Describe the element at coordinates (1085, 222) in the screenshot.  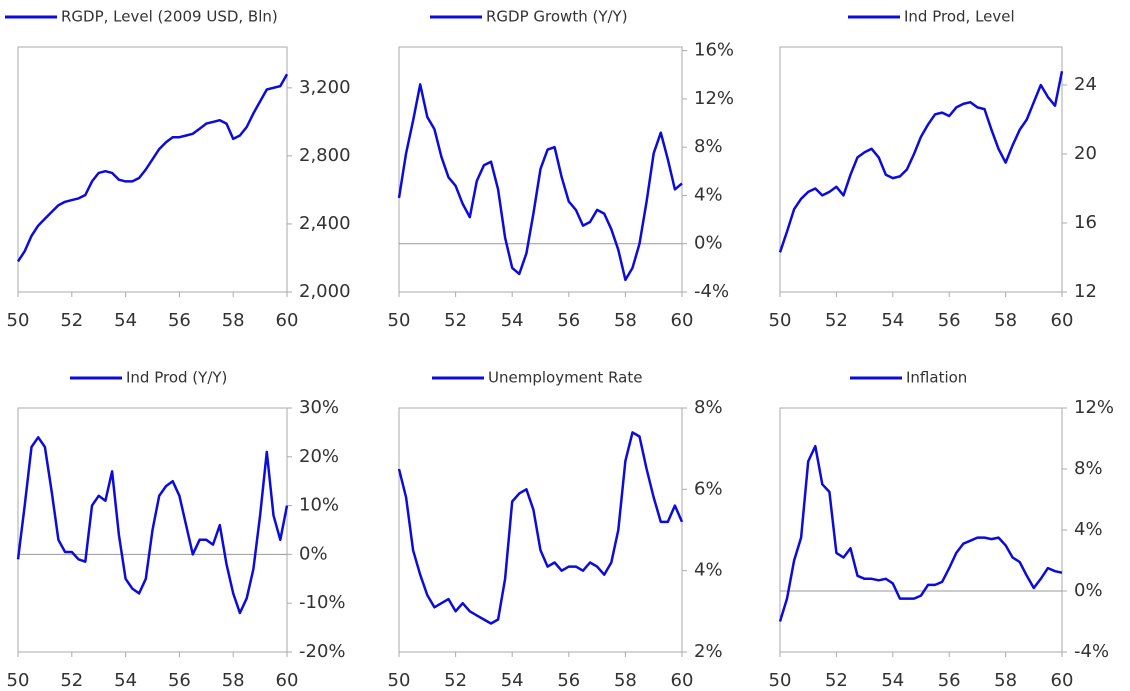
I see `y-tick-label: 16` at that location.